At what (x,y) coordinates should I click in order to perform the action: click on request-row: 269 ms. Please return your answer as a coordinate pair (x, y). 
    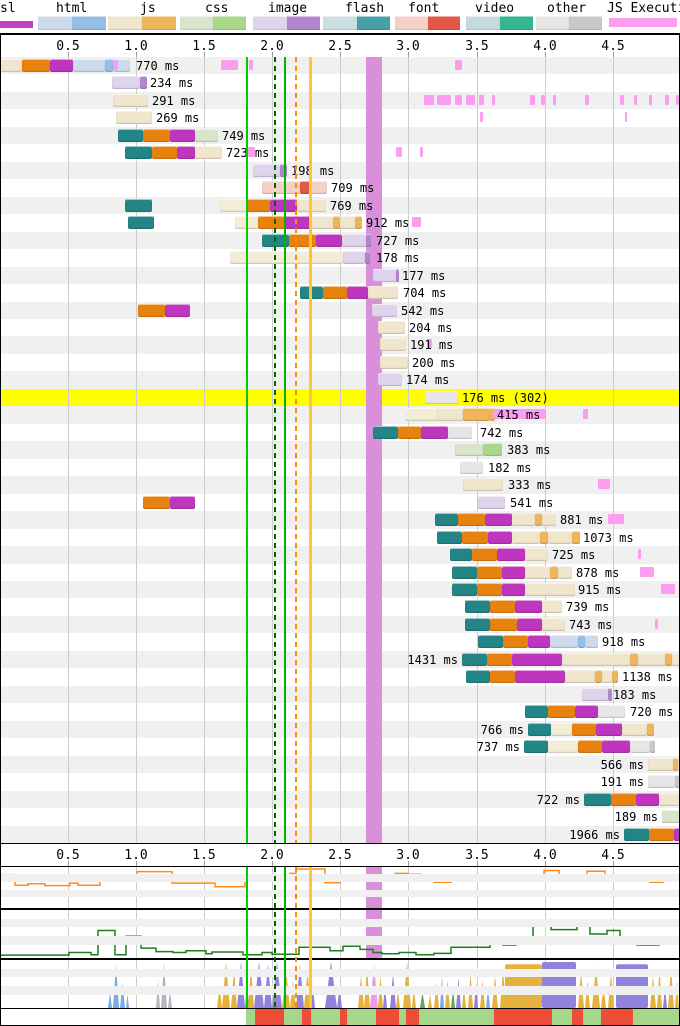
    Looking at the image, I should click on (340, 117).